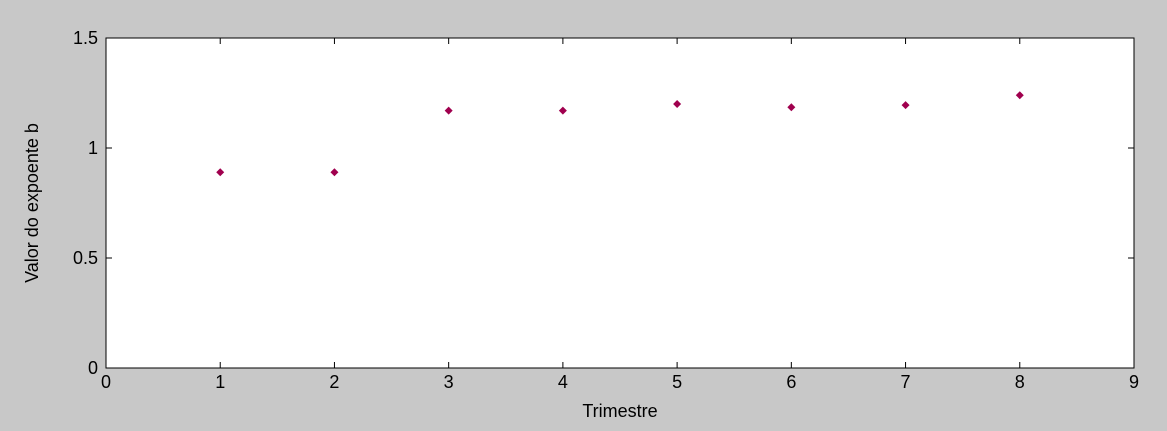  What do you see at coordinates (449, 382) in the screenshot?
I see `x-tick-label: 3` at bounding box center [449, 382].